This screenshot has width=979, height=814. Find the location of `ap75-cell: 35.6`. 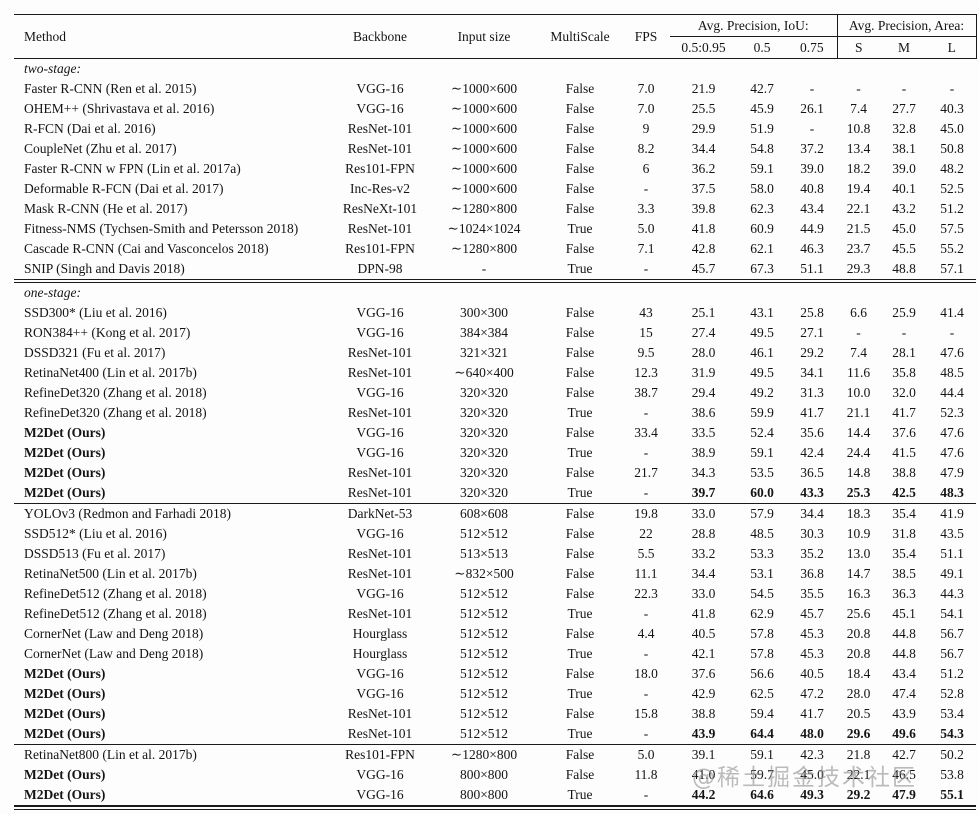

ap75-cell: 35.6 is located at coordinates (812, 432).